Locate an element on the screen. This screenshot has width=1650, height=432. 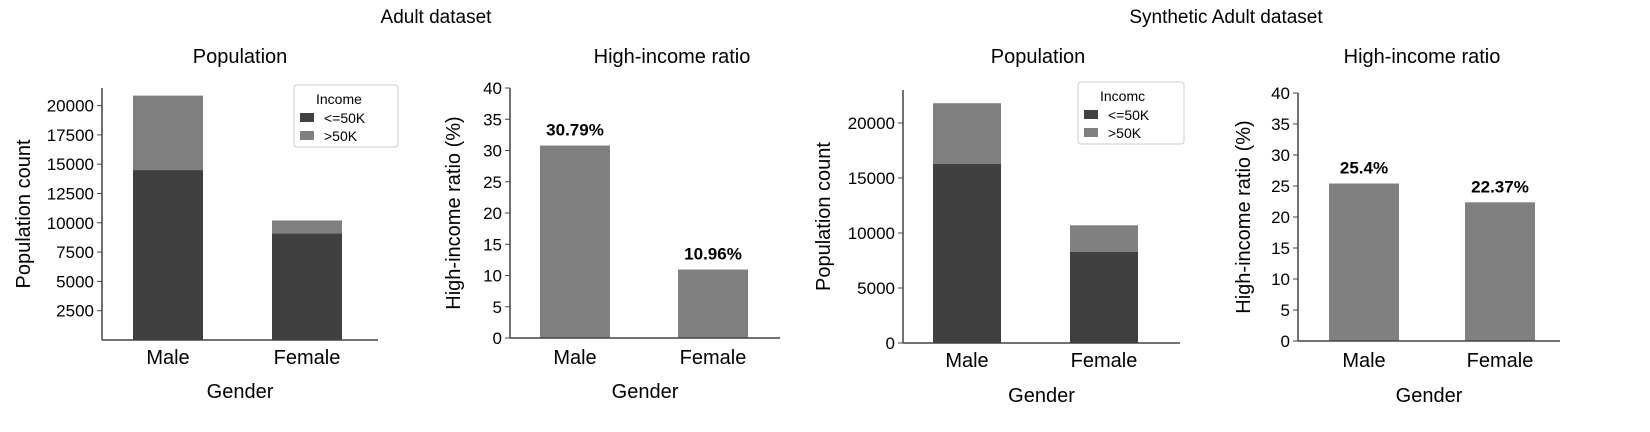
data-label-female: 10.96% is located at coordinates (713, 254).